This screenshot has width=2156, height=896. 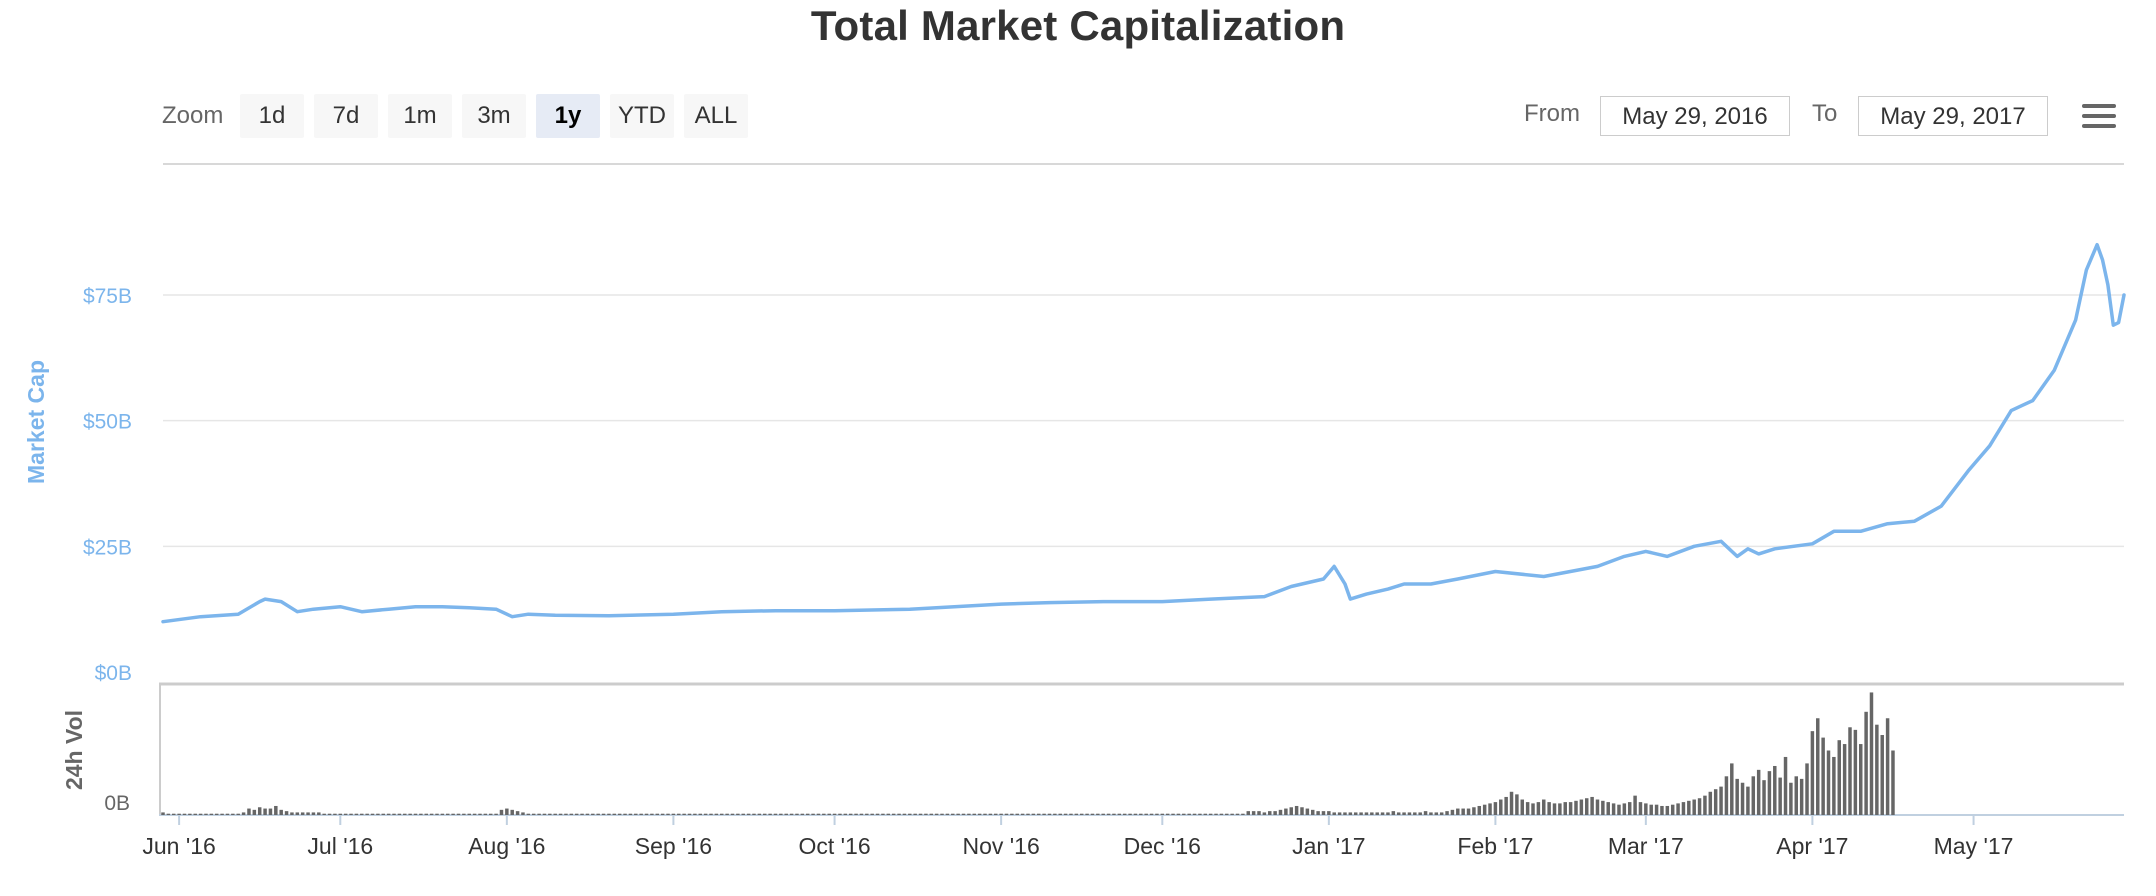 I want to click on range-to-label: To, so click(x=1825, y=113).